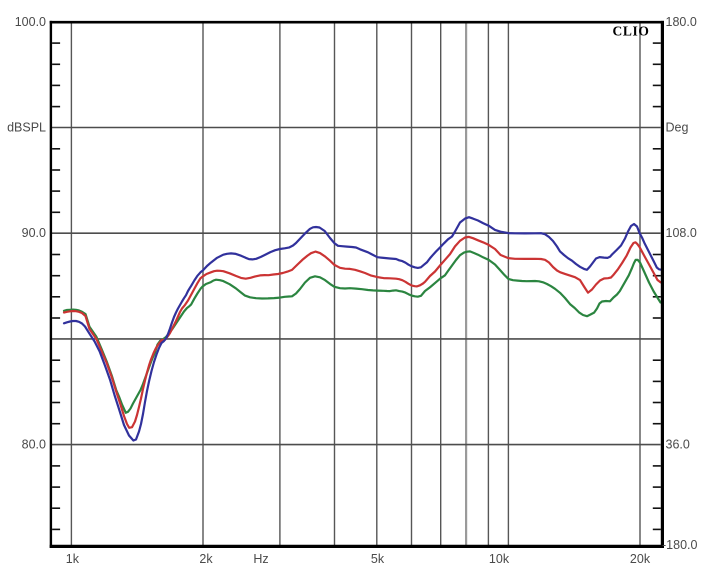 The width and height of the screenshot is (705, 579). What do you see at coordinates (681, 22) in the screenshot?
I see `svg-text: 180.0` at bounding box center [681, 22].